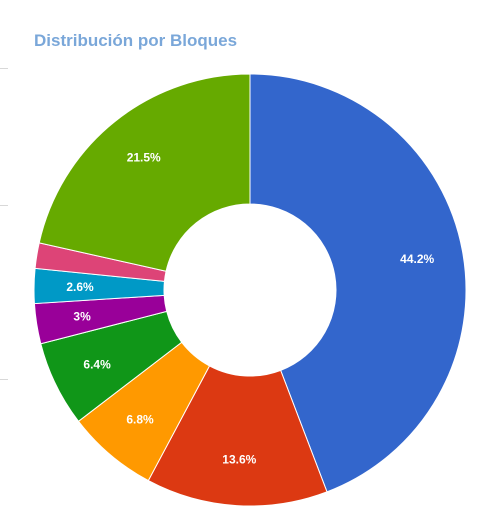 The width and height of the screenshot is (479, 528). Describe the element at coordinates (136, 40) in the screenshot. I see `chart-title: Distribución por Bloques` at that location.